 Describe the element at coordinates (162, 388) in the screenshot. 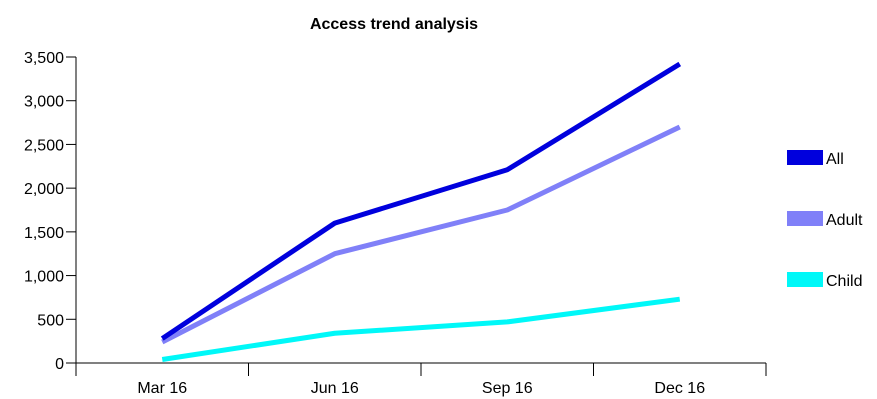

I see `x-tick-label: Mar 16` at that location.